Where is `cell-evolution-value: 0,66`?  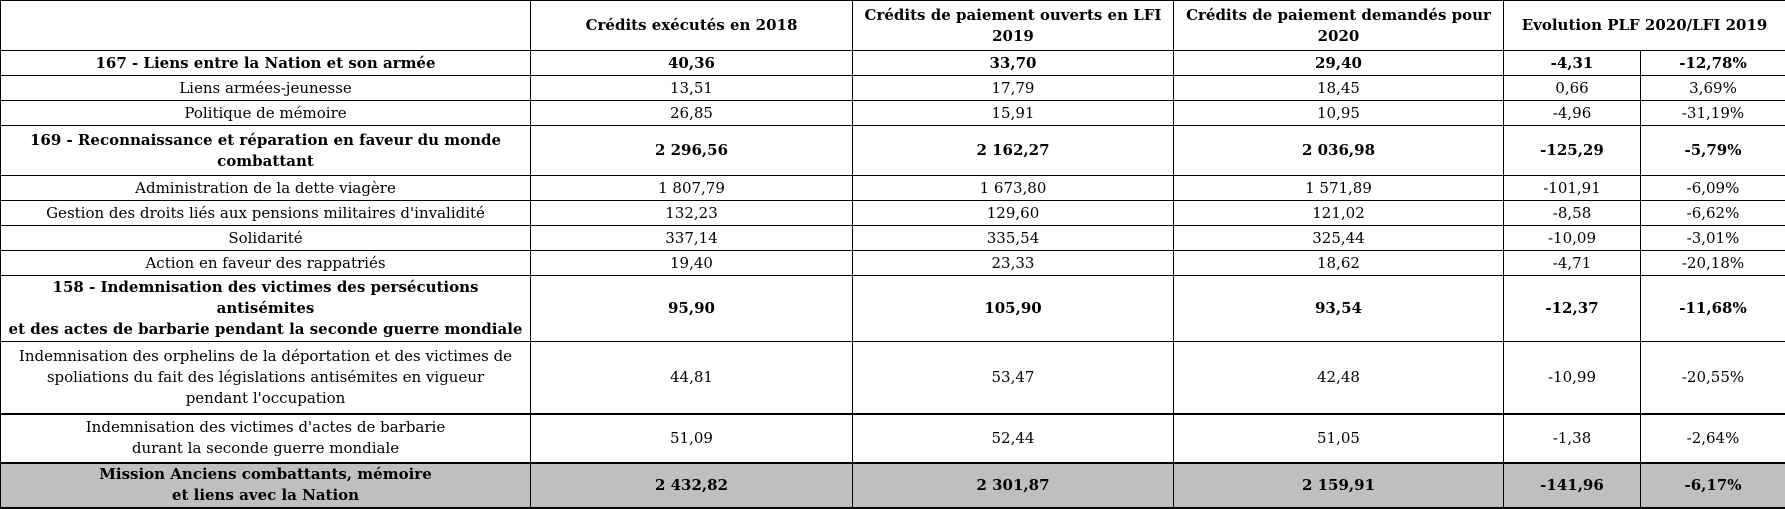 cell-evolution-value: 0,66 is located at coordinates (1572, 88).